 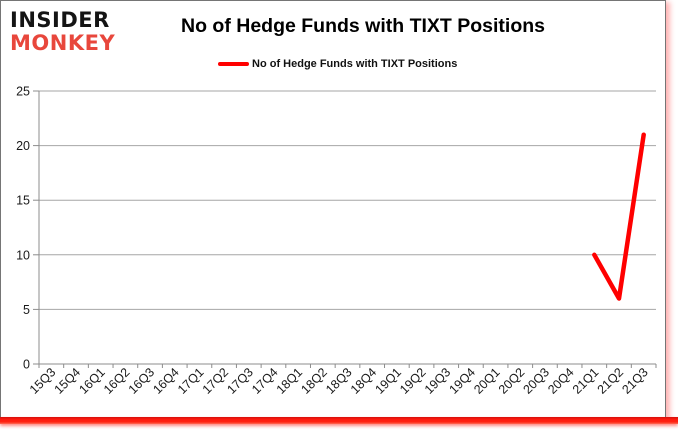 What do you see at coordinates (23, 201) in the screenshot?
I see `y-axis-label: 15` at bounding box center [23, 201].